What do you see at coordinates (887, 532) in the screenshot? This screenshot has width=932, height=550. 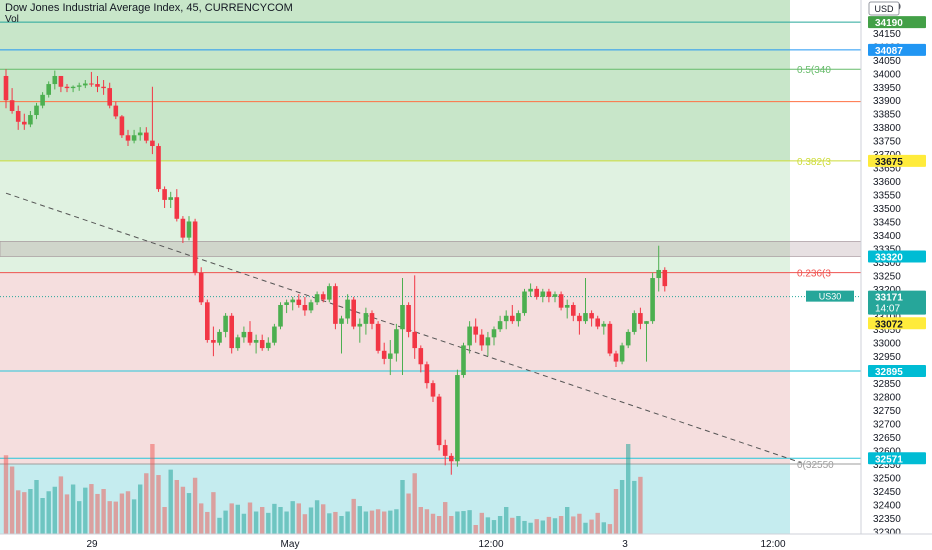 I see `price-tick-label: 32300` at bounding box center [887, 532].